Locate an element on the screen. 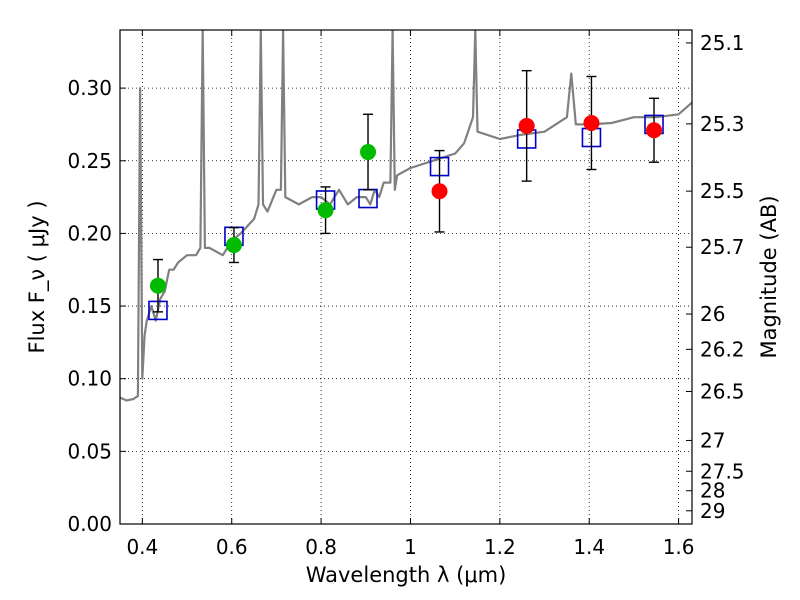 This screenshot has width=800, height=600. y2-tick-label: 29 is located at coordinates (712, 511).